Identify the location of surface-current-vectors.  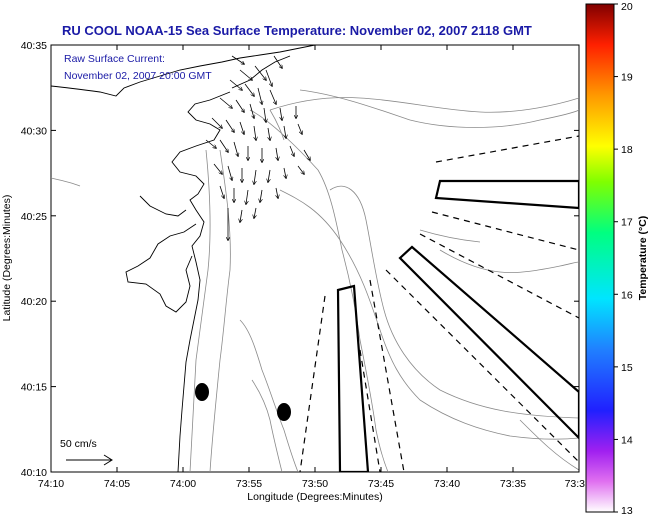
(257, 147).